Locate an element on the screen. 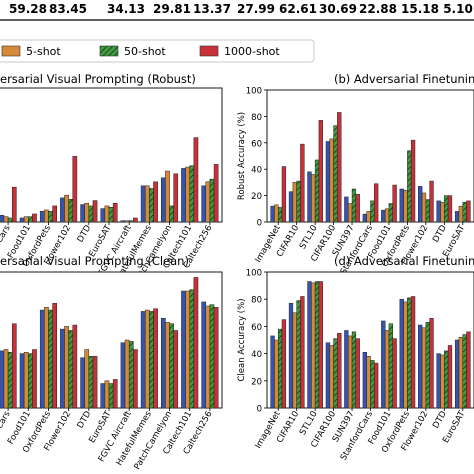 This screenshot has width=474, height=474. table-cell: 59.28 is located at coordinates (28, 9).